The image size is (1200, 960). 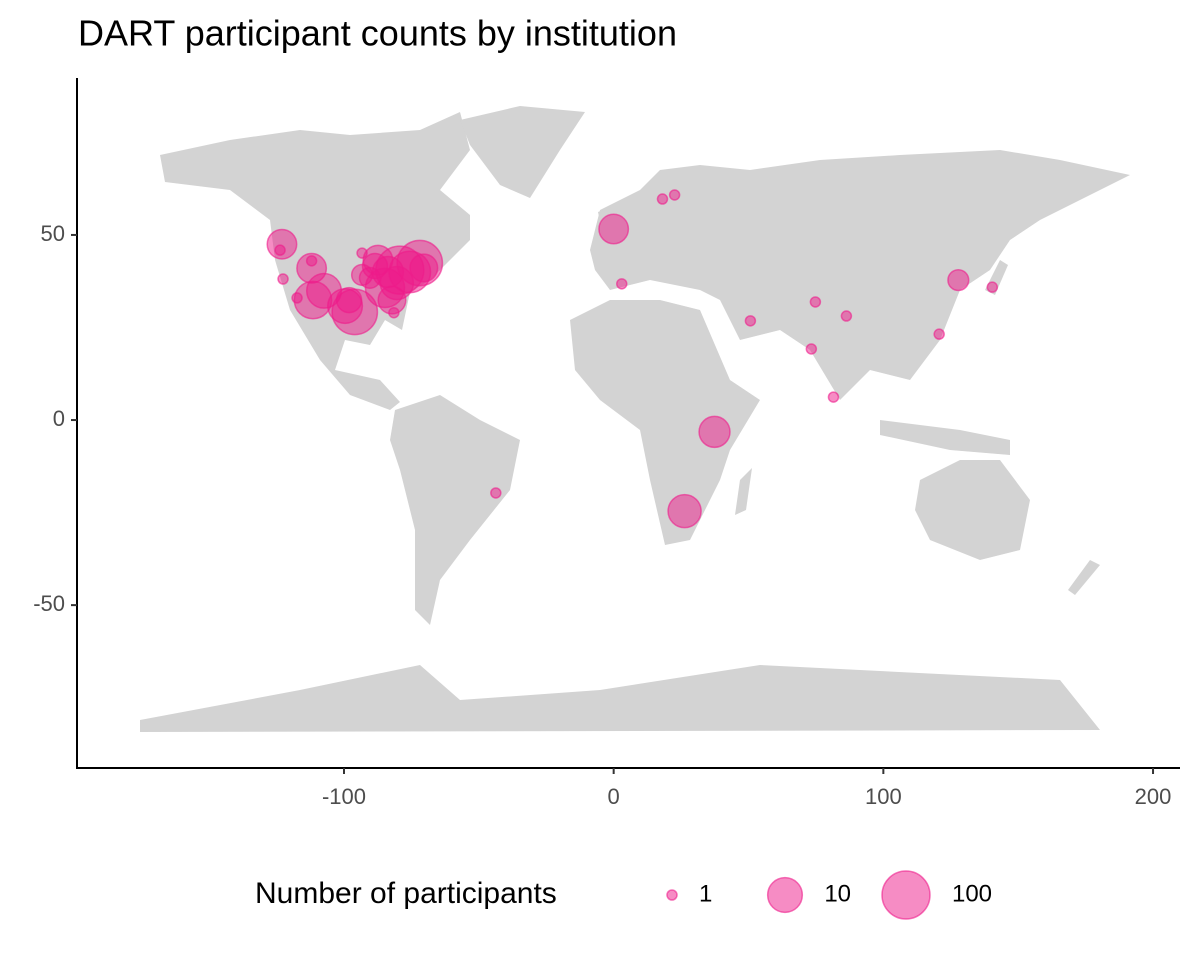 What do you see at coordinates (406, 893) in the screenshot?
I see `legend-title: Number of participants` at bounding box center [406, 893].